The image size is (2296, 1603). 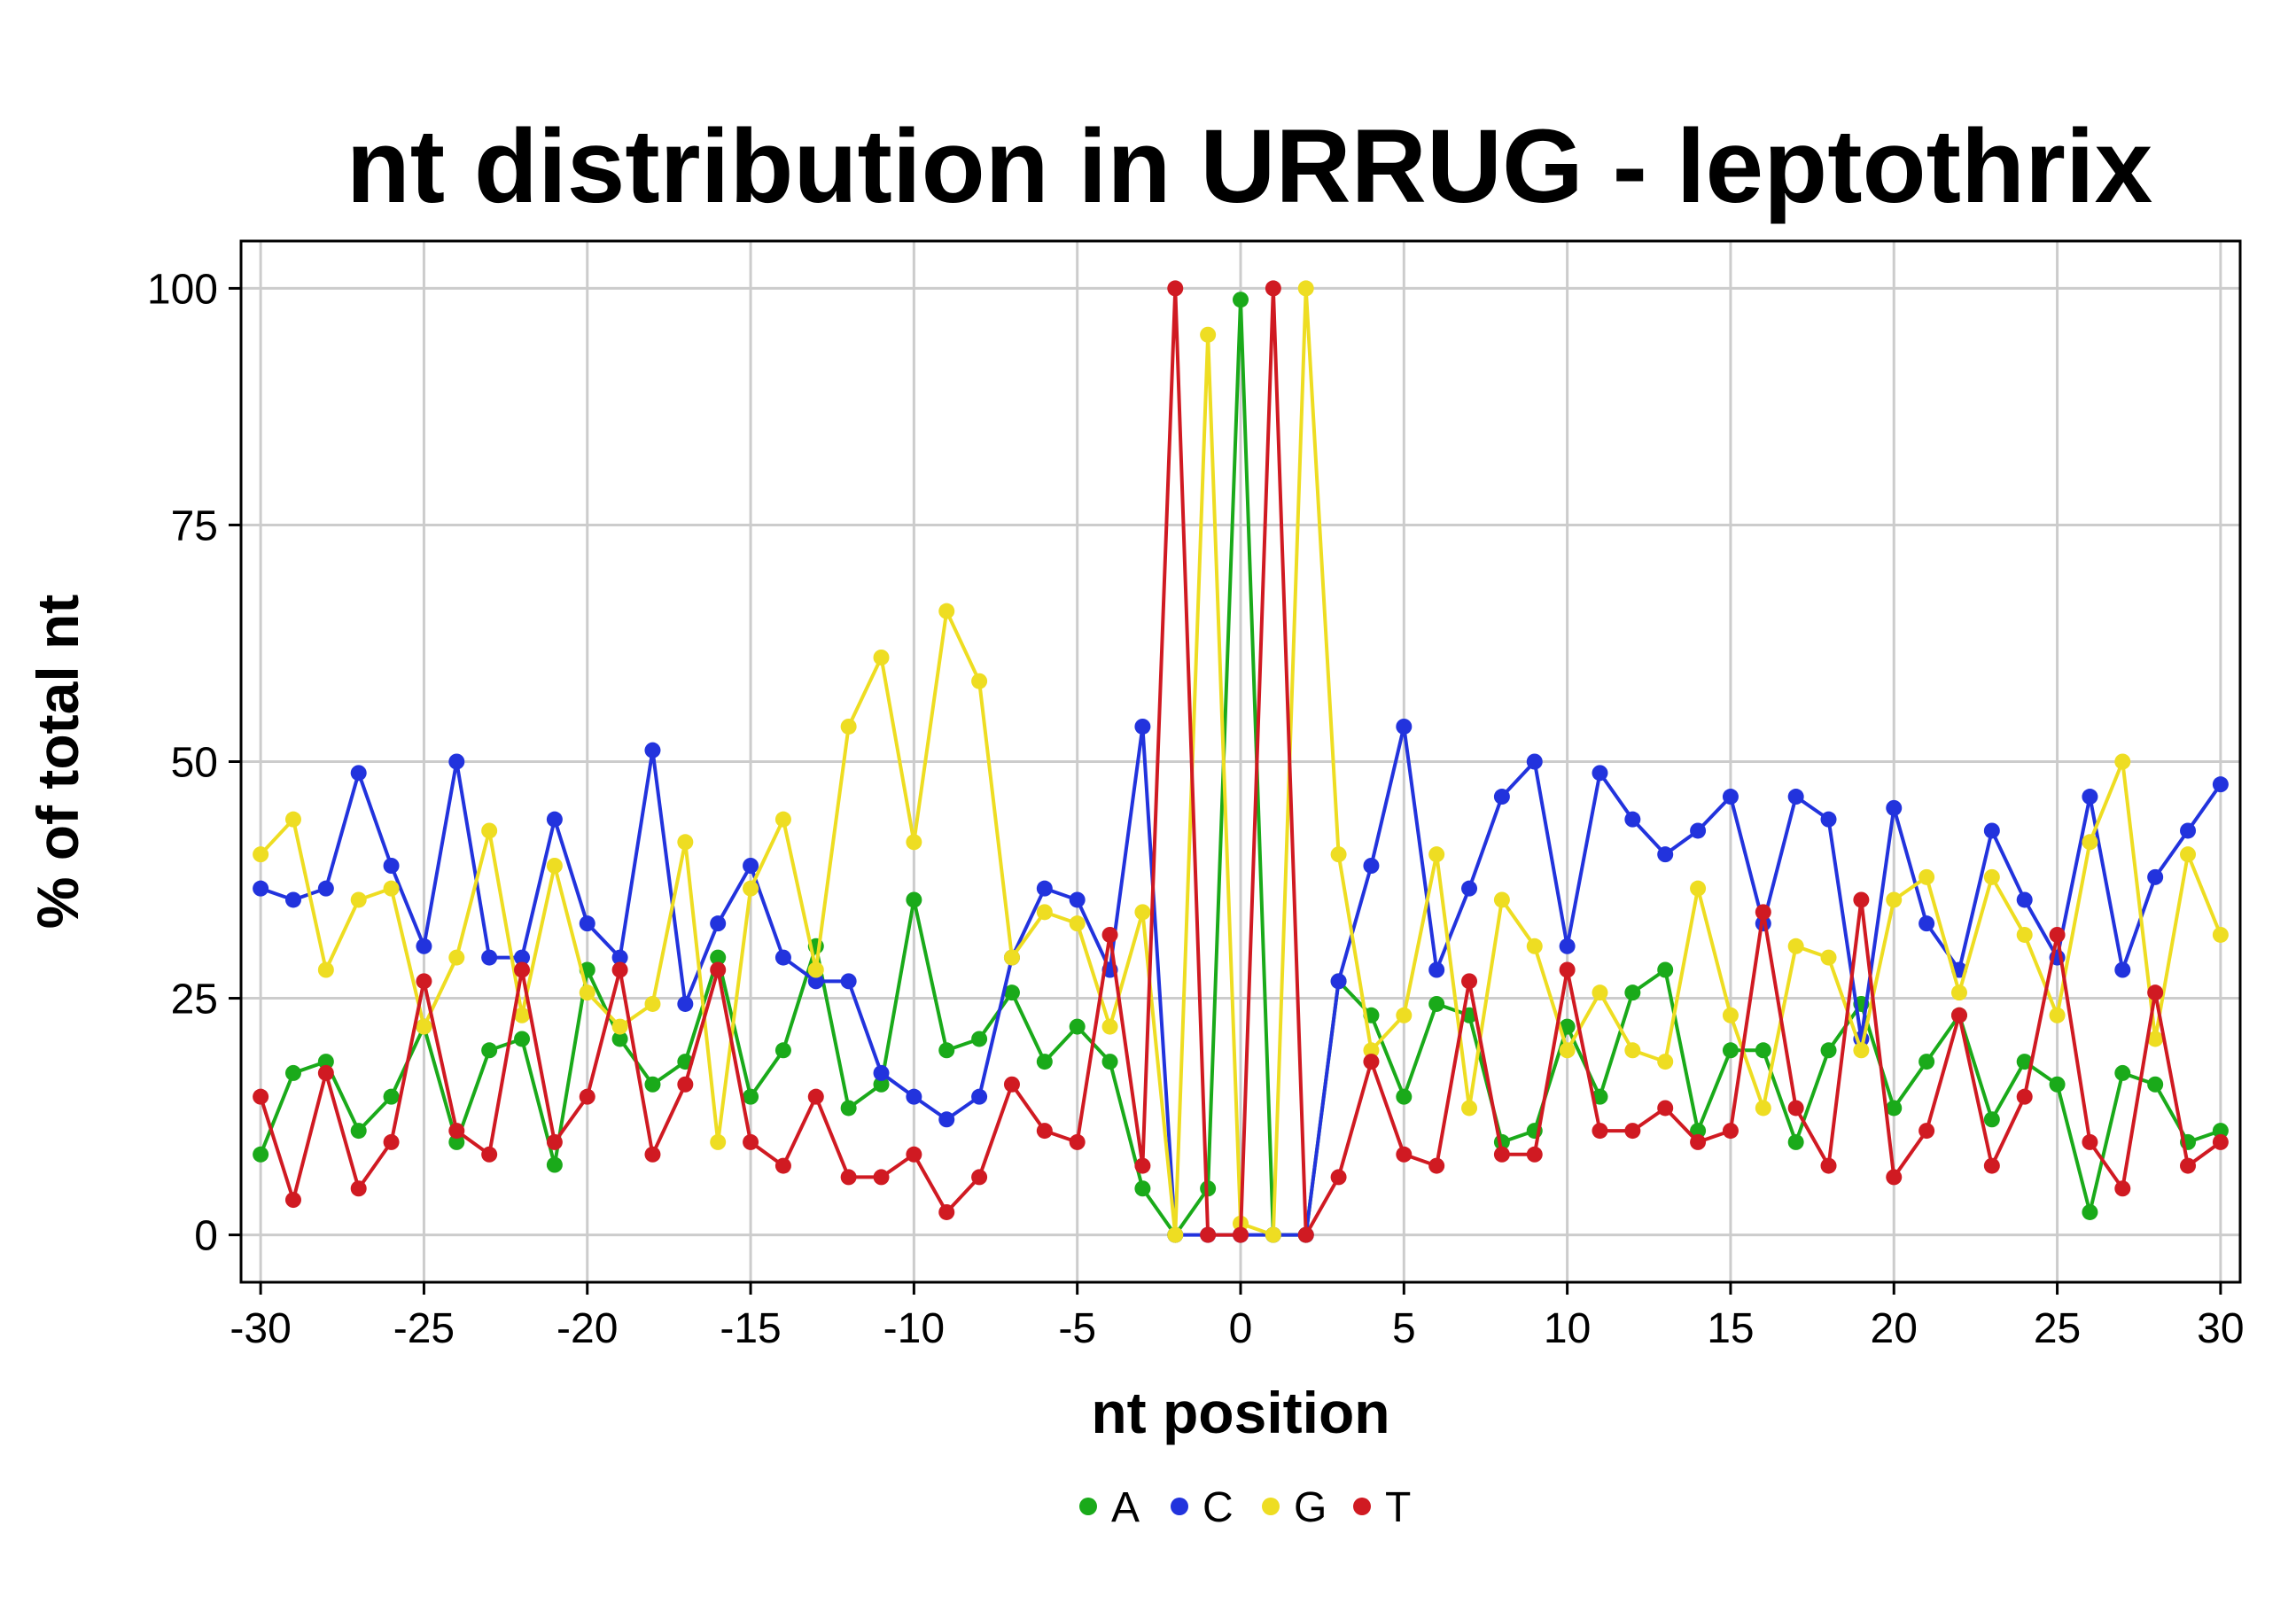 What do you see at coordinates (194, 525) in the screenshot?
I see `y-tick-label: 75` at bounding box center [194, 525].